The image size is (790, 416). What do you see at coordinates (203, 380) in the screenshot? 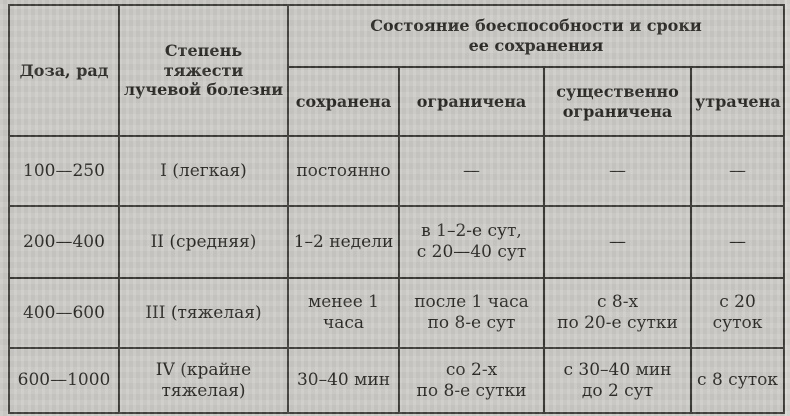
I see `cell-severity: IV (крайне тяжелая)` at bounding box center [203, 380].